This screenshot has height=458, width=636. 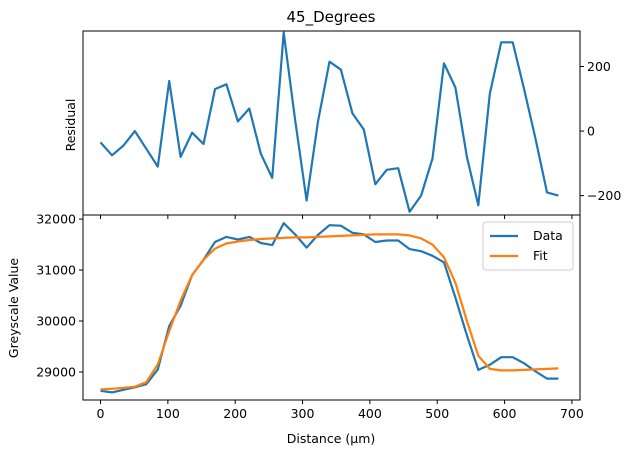 What do you see at coordinates (331, 438) in the screenshot?
I see `profile-x-axis-label: Distance (μm)` at bounding box center [331, 438].